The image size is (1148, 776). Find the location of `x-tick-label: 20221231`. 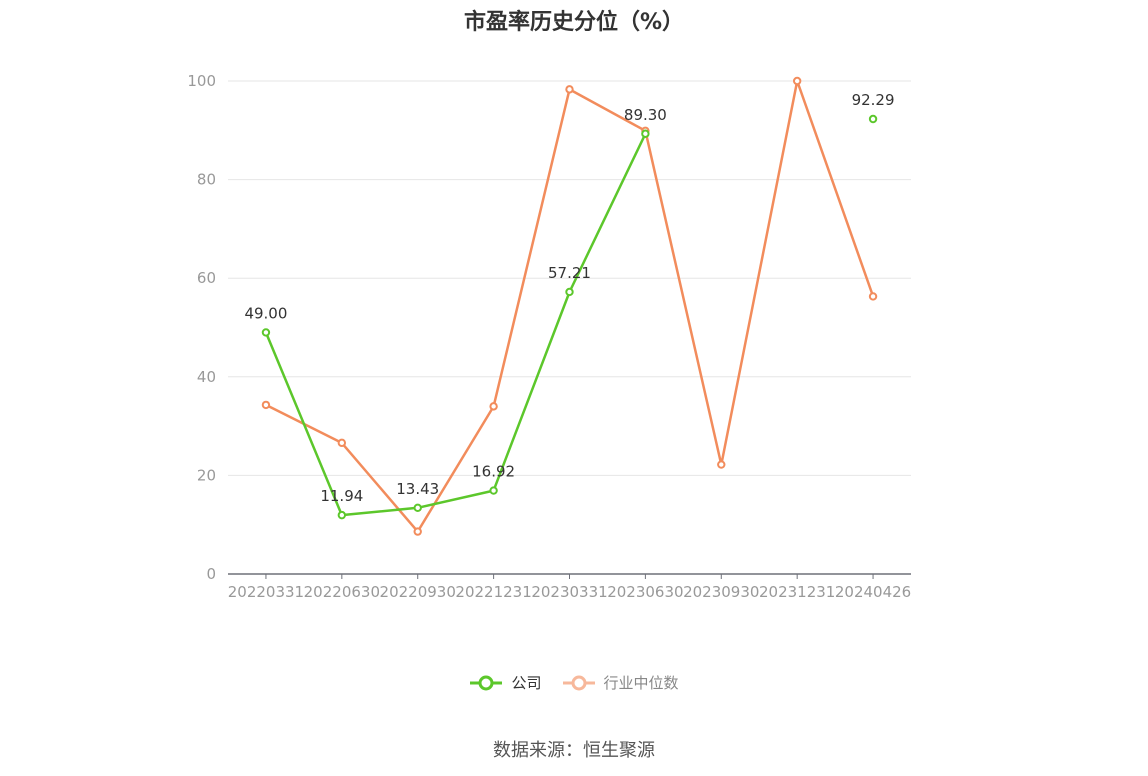

x-tick-label: 20221231 is located at coordinates (493, 592).